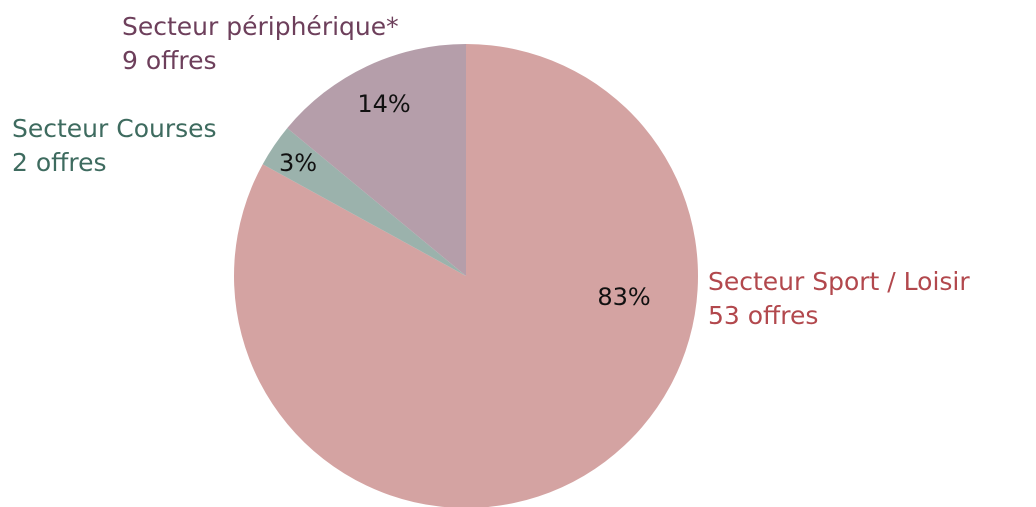 Image resolution: width=1036 pixels, height=507 pixels. Describe the element at coordinates (59, 162) in the screenshot. I see `slice-count: 2 offres` at that location.